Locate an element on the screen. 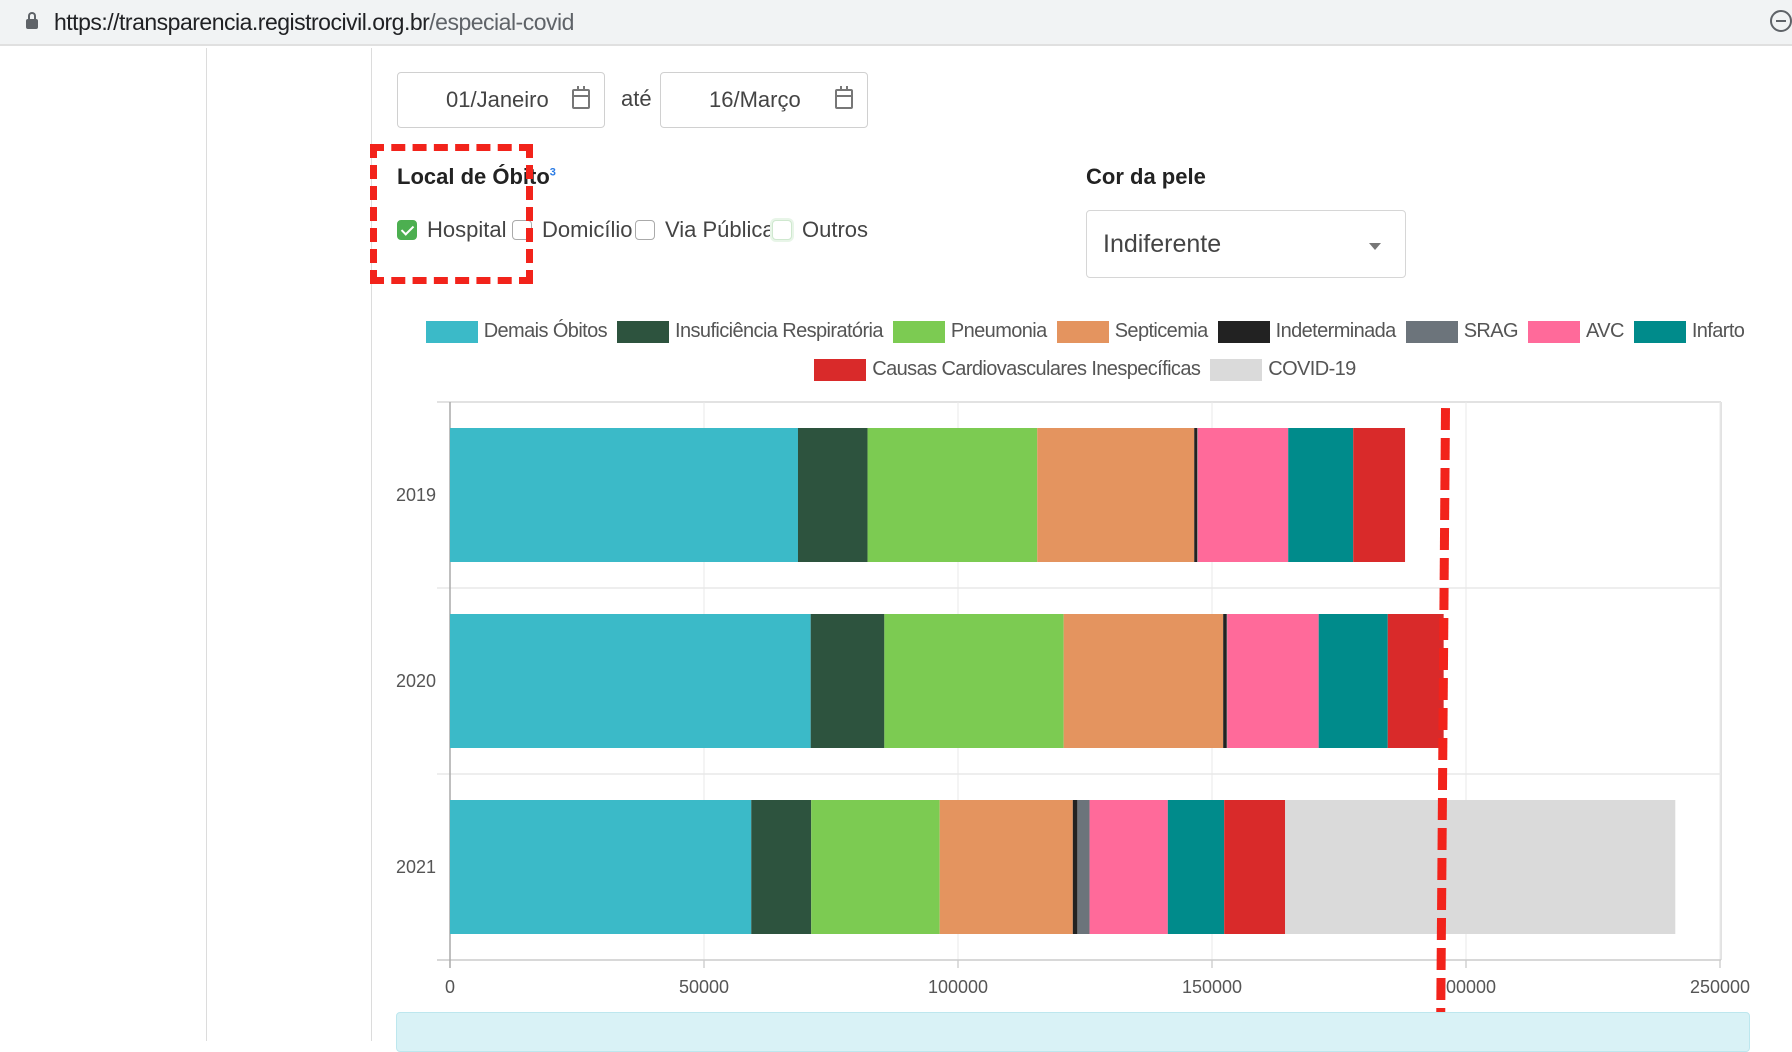 The height and width of the screenshot is (1052, 1792). x-tick-label: 100000 is located at coordinates (958, 987).